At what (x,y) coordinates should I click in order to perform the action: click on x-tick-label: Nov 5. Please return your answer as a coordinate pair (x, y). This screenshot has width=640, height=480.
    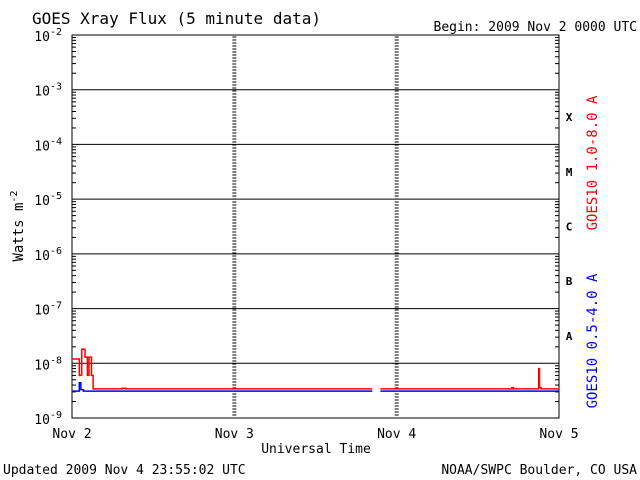
    Looking at the image, I should click on (558, 434).